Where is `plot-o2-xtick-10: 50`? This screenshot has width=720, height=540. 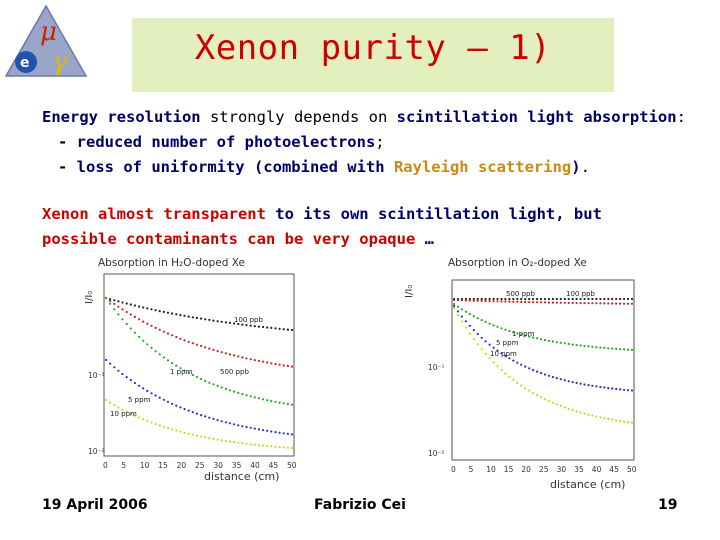 plot-o2-xtick-10: 50 is located at coordinates (632, 469).